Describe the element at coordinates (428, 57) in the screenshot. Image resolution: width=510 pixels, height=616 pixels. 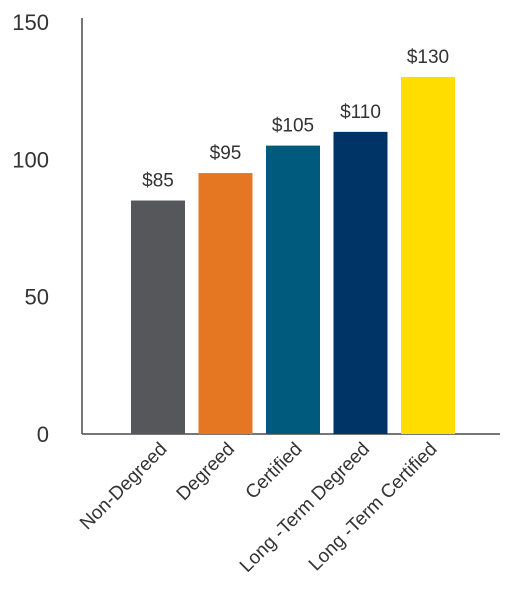
I see `bar-value-label: $130` at that location.